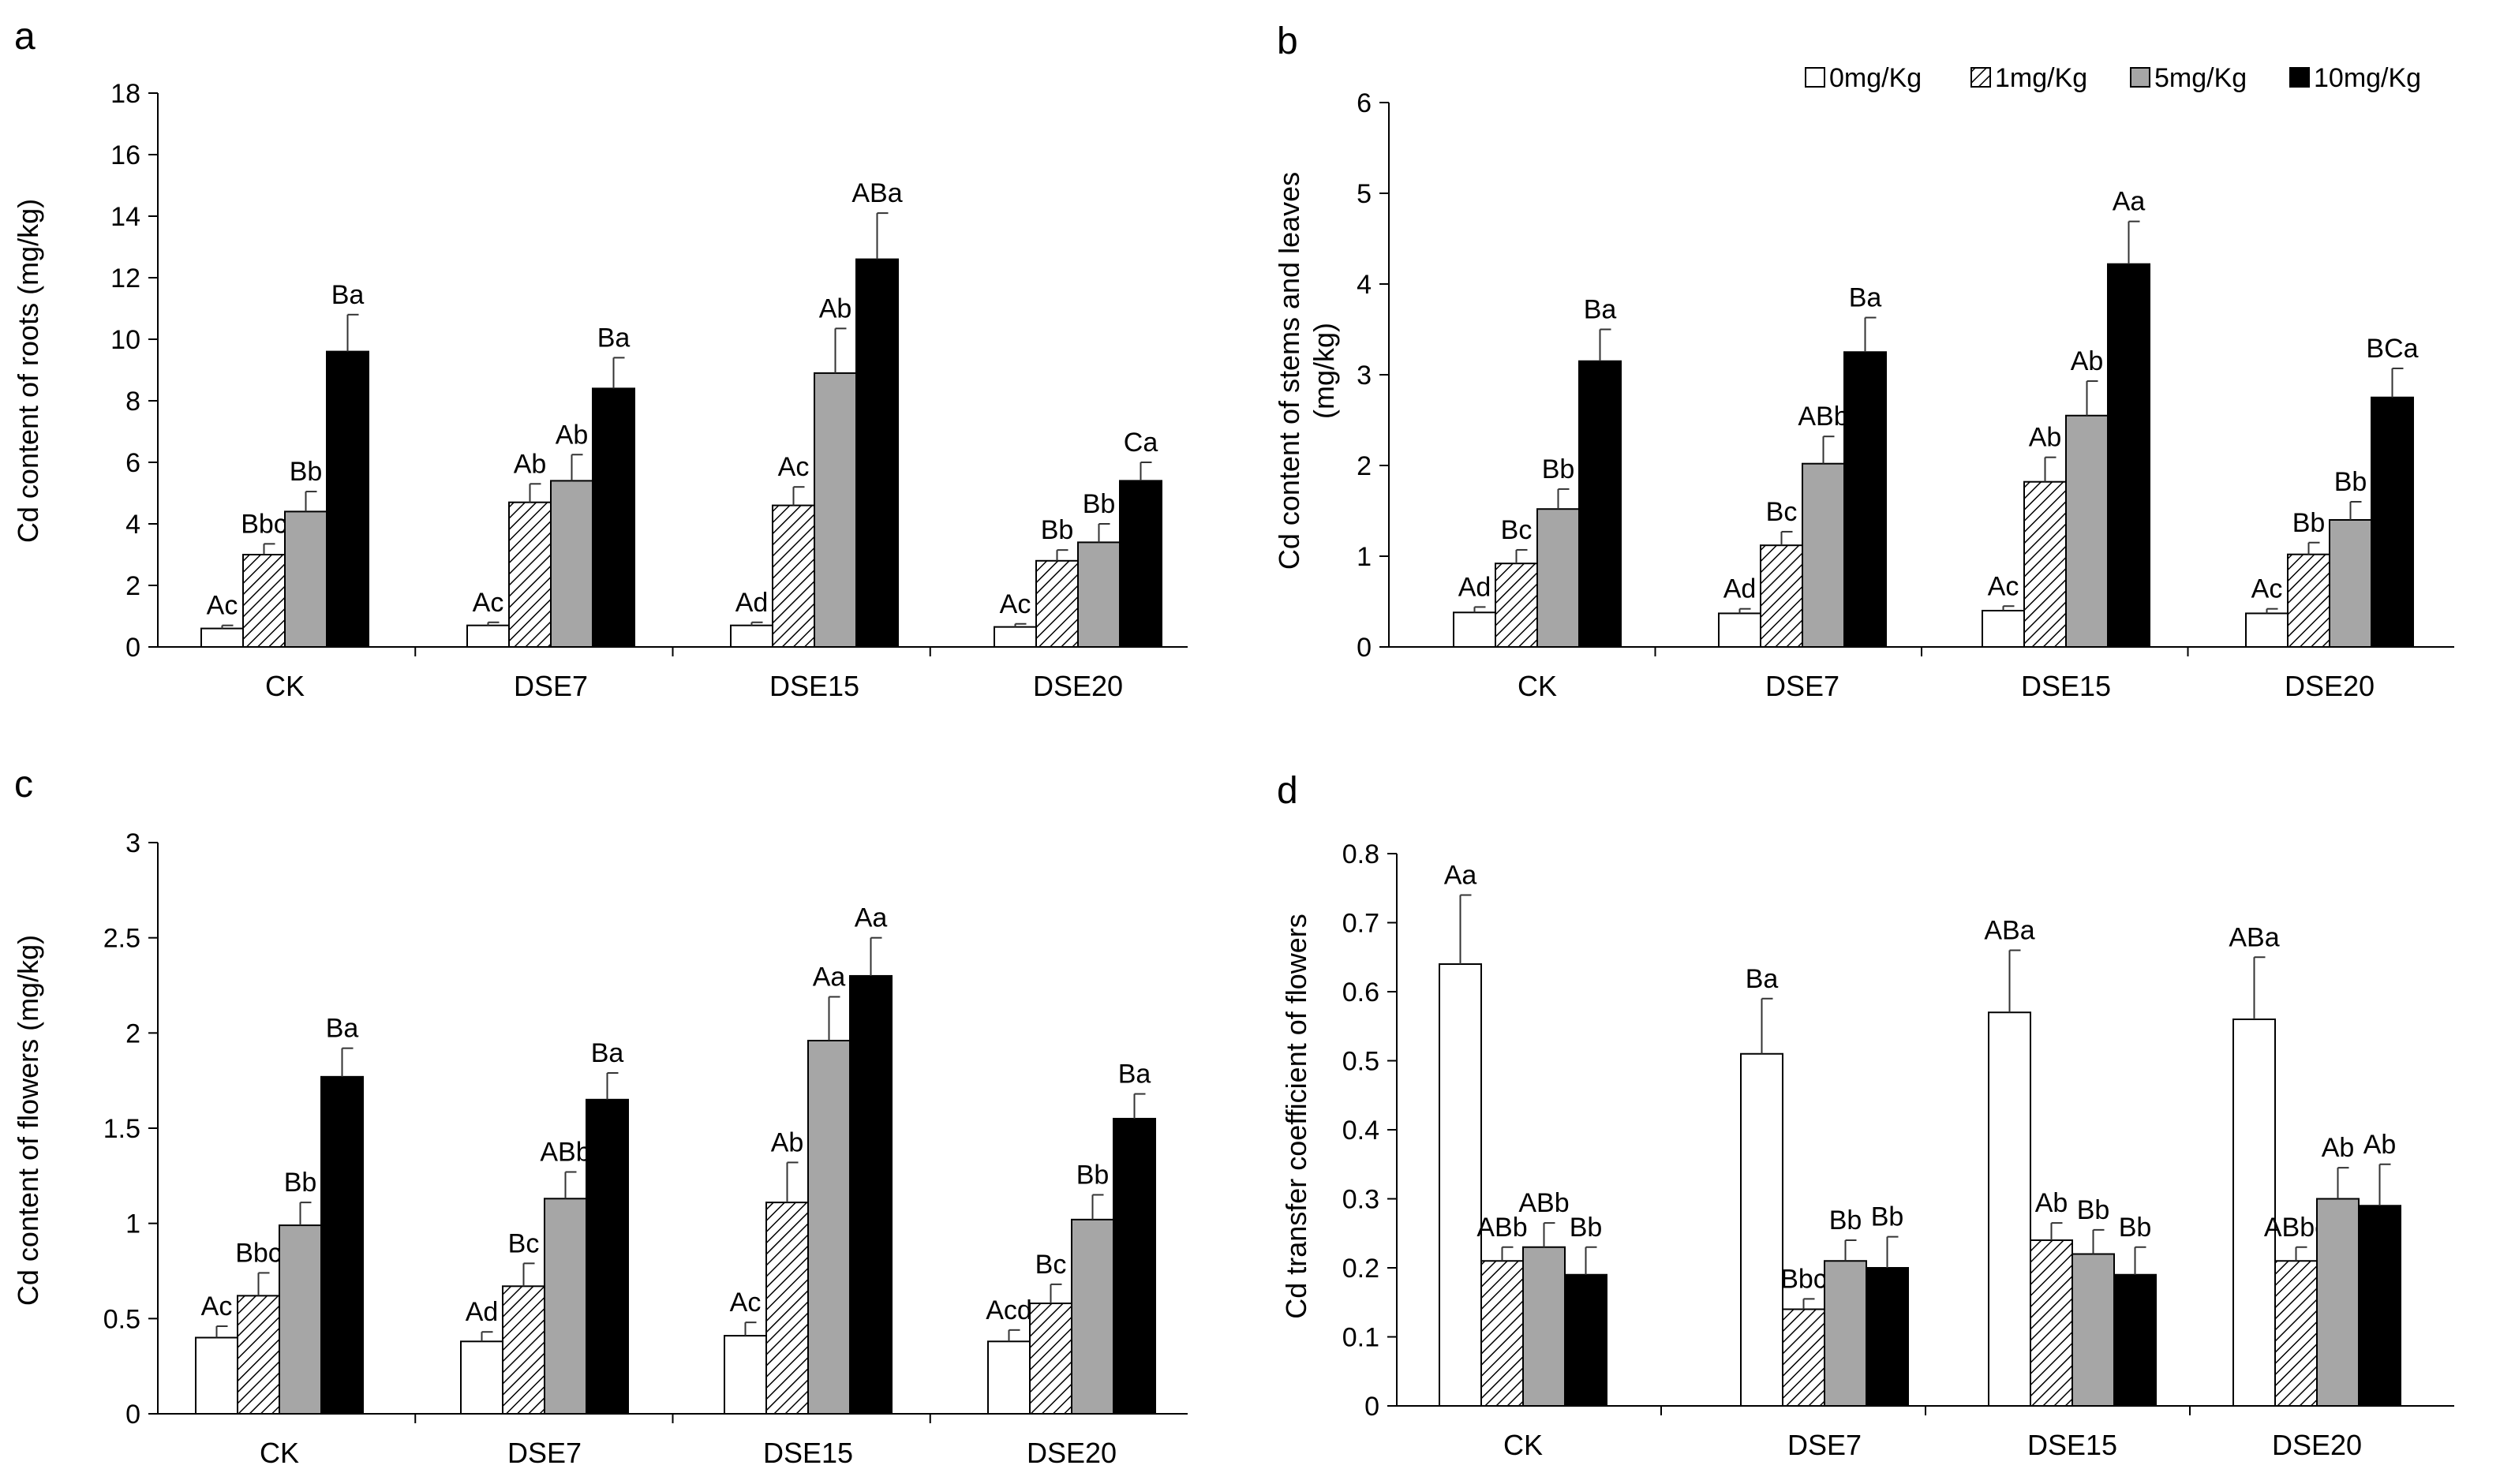 The height and width of the screenshot is (1484, 2500). I want to click on y-tick-label: 0.8, so click(1361, 854).